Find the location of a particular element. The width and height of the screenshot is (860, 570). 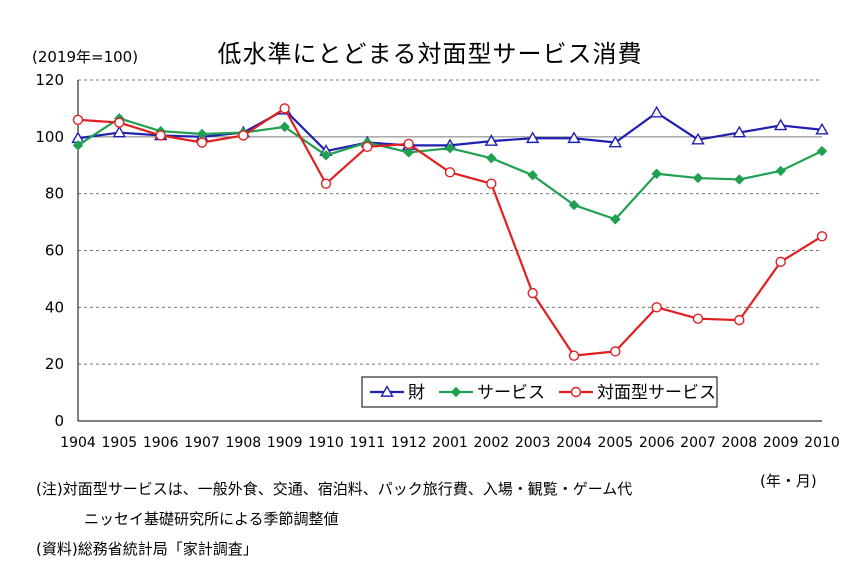

x-tick-label: 2001 is located at coordinates (450, 443).